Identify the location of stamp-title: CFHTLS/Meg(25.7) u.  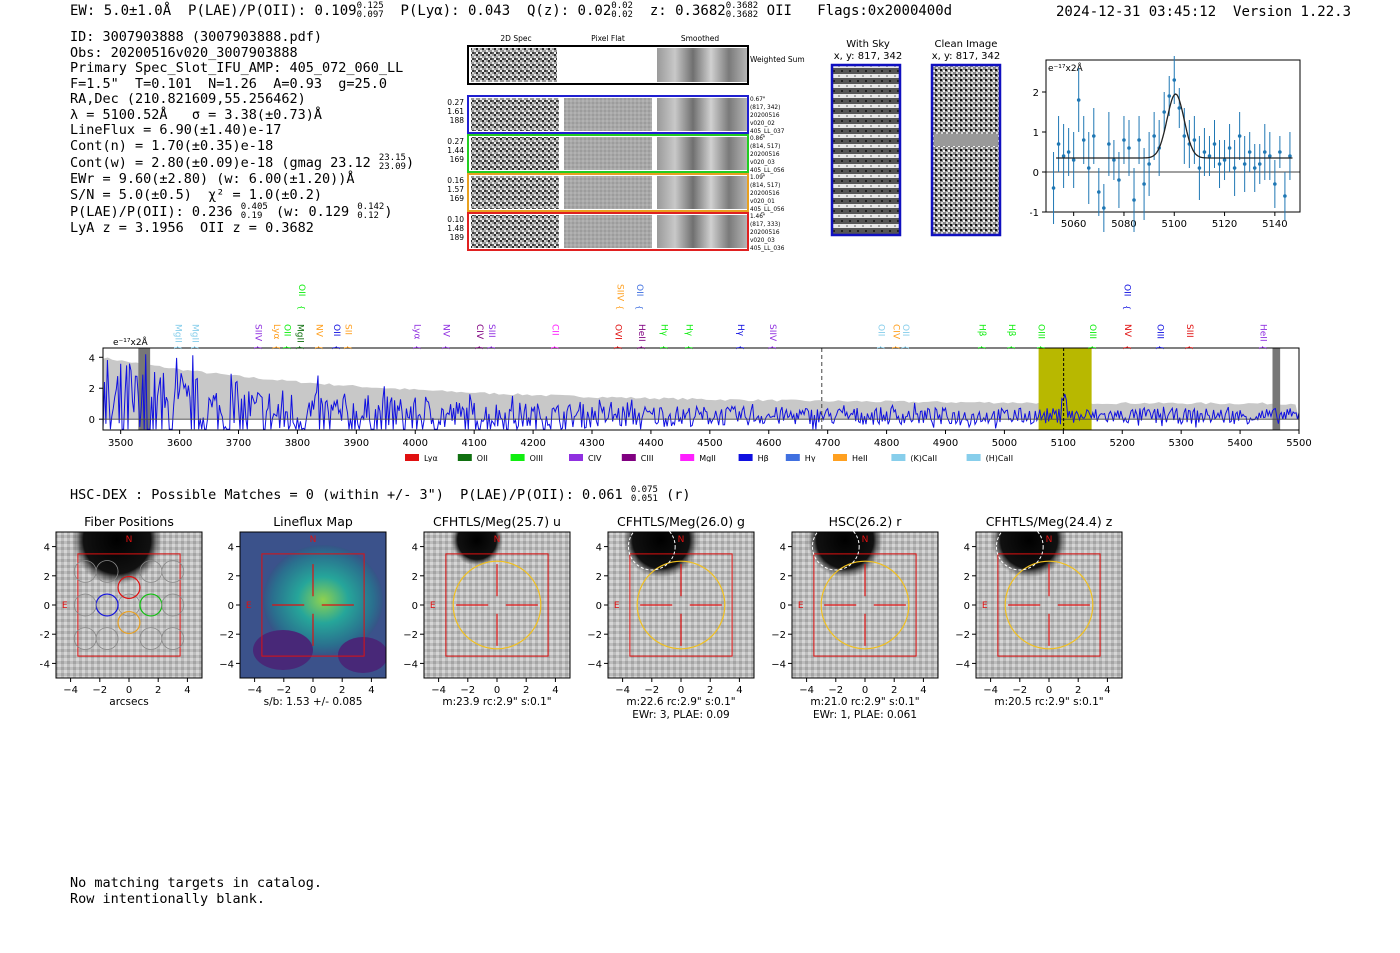
(497, 521).